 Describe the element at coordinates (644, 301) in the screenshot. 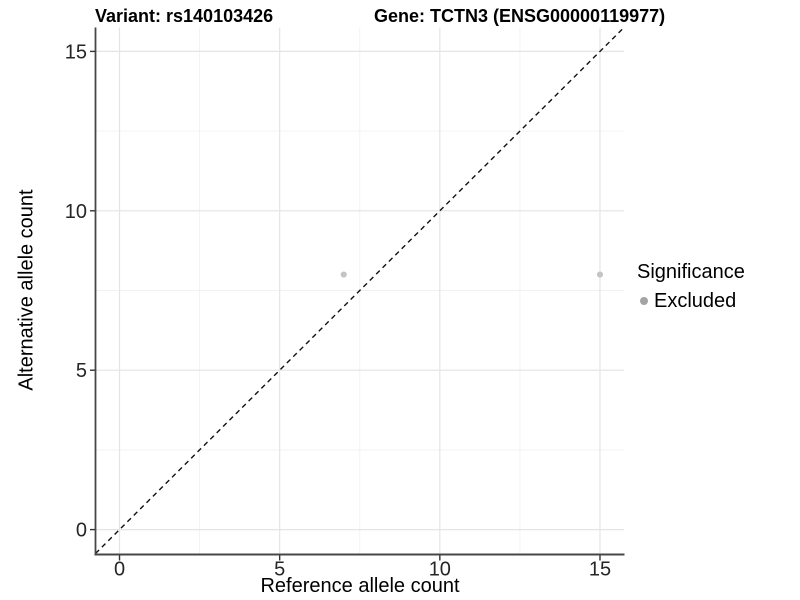

I see `legend-point-icon` at that location.